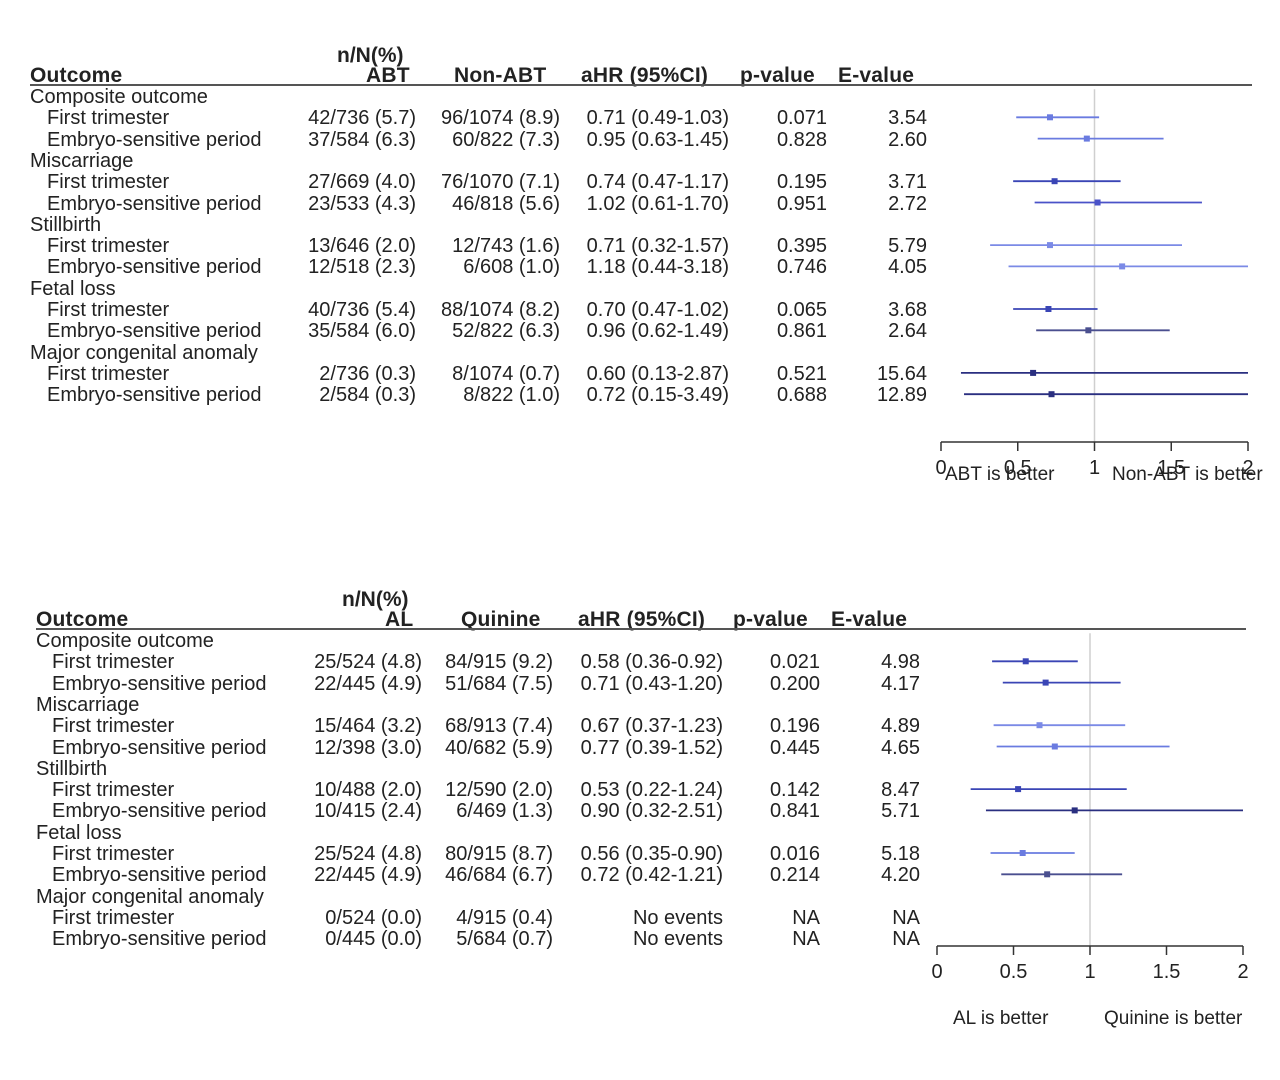 The image size is (1280, 1080). What do you see at coordinates (900, 790) in the screenshot?
I see `e-value: 8.47` at bounding box center [900, 790].